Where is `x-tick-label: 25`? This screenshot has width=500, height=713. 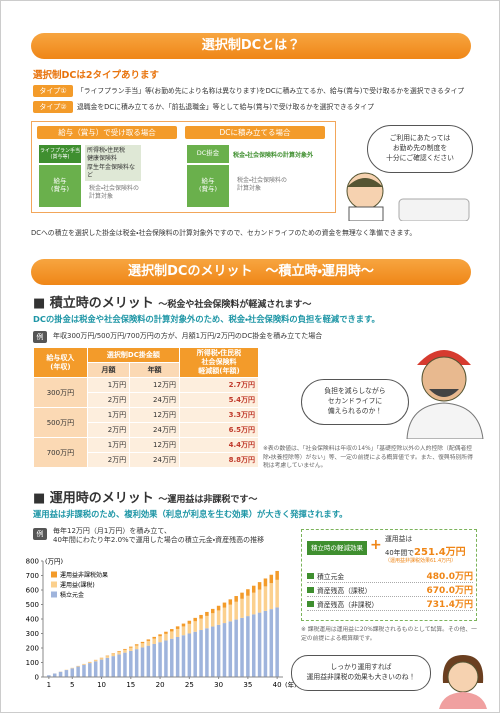 x-tick-label: 25 is located at coordinates (189, 685).